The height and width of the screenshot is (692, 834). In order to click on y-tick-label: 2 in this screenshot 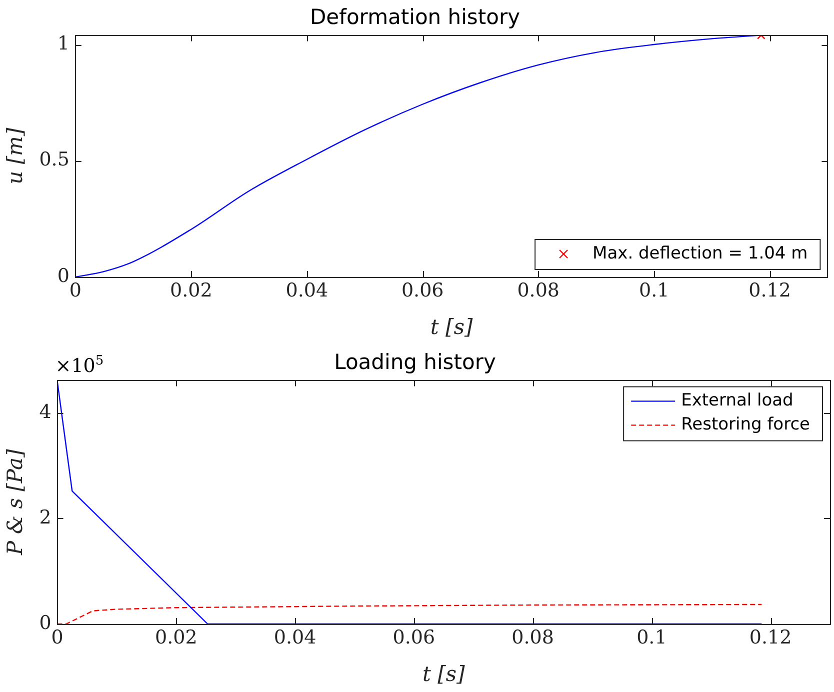, I will do `click(45, 517)`.